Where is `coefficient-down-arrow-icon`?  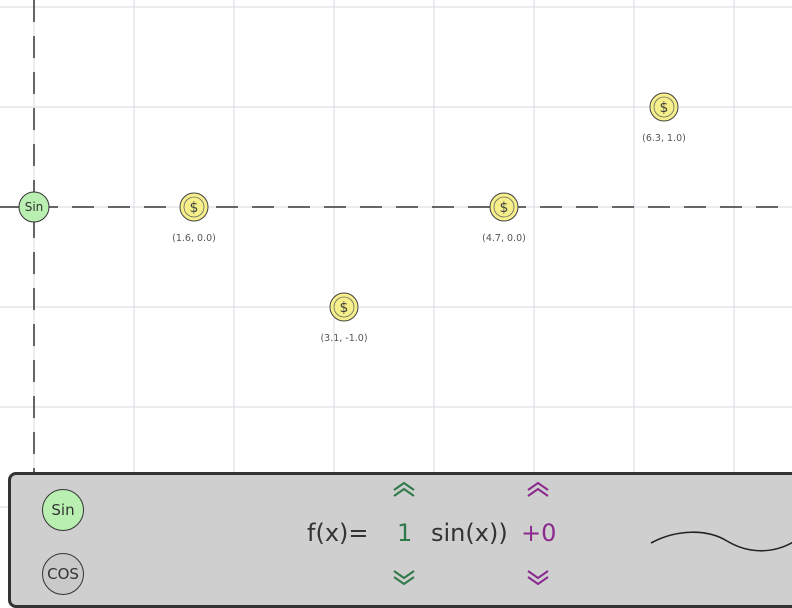
coefficient-down-arrow-icon is located at coordinates (404, 578).